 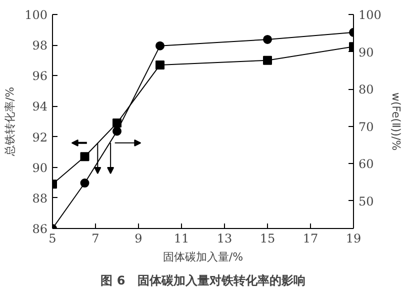 I want to click on y2-axis-title: w(Fe(Ⅱ))/%, so click(x=395, y=121).